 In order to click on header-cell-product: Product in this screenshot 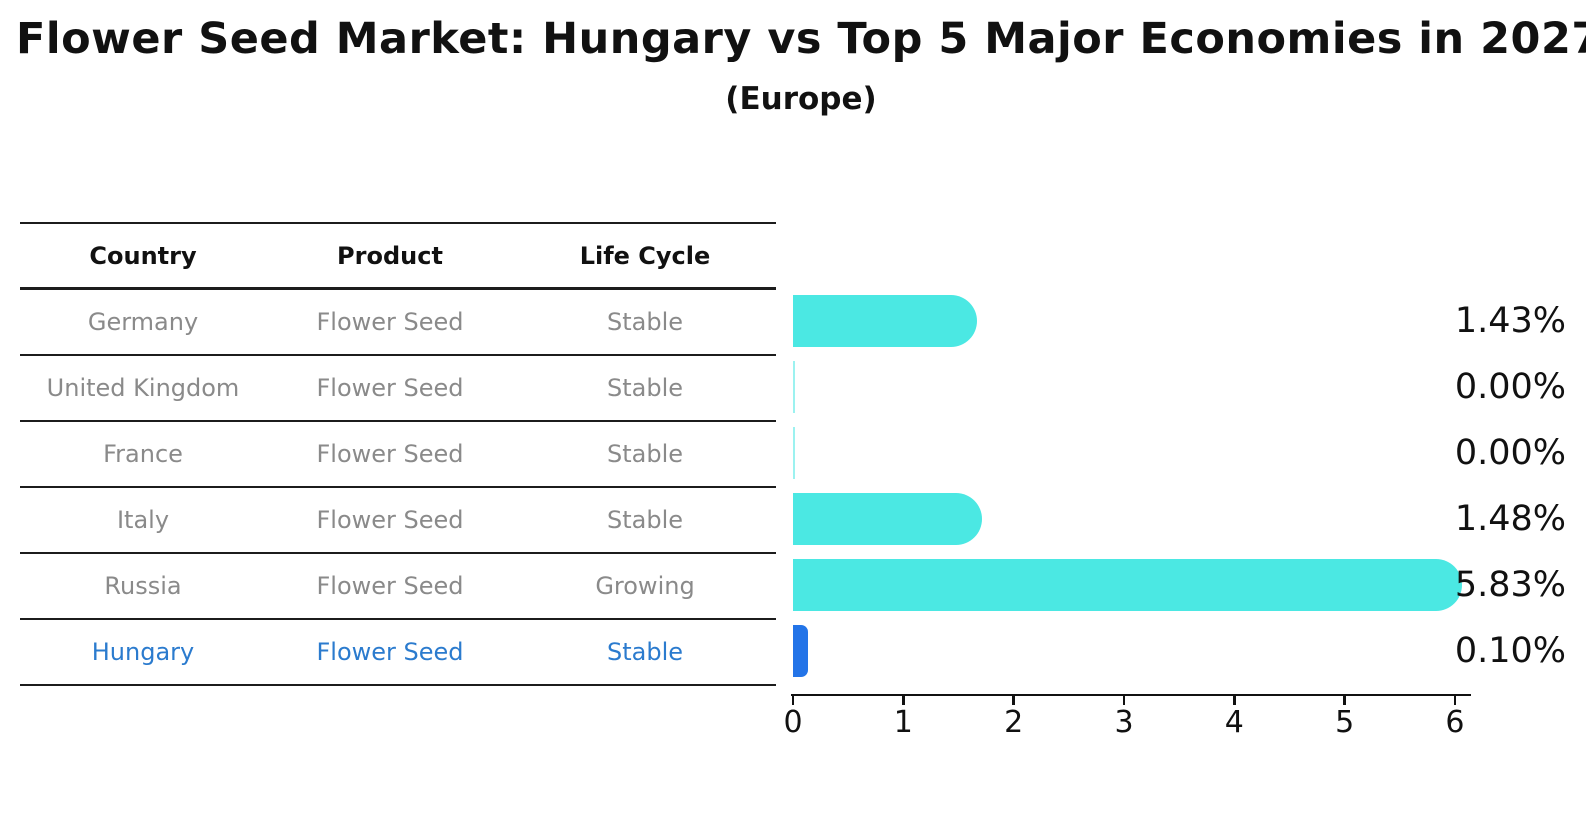, I will do `click(390, 255)`.